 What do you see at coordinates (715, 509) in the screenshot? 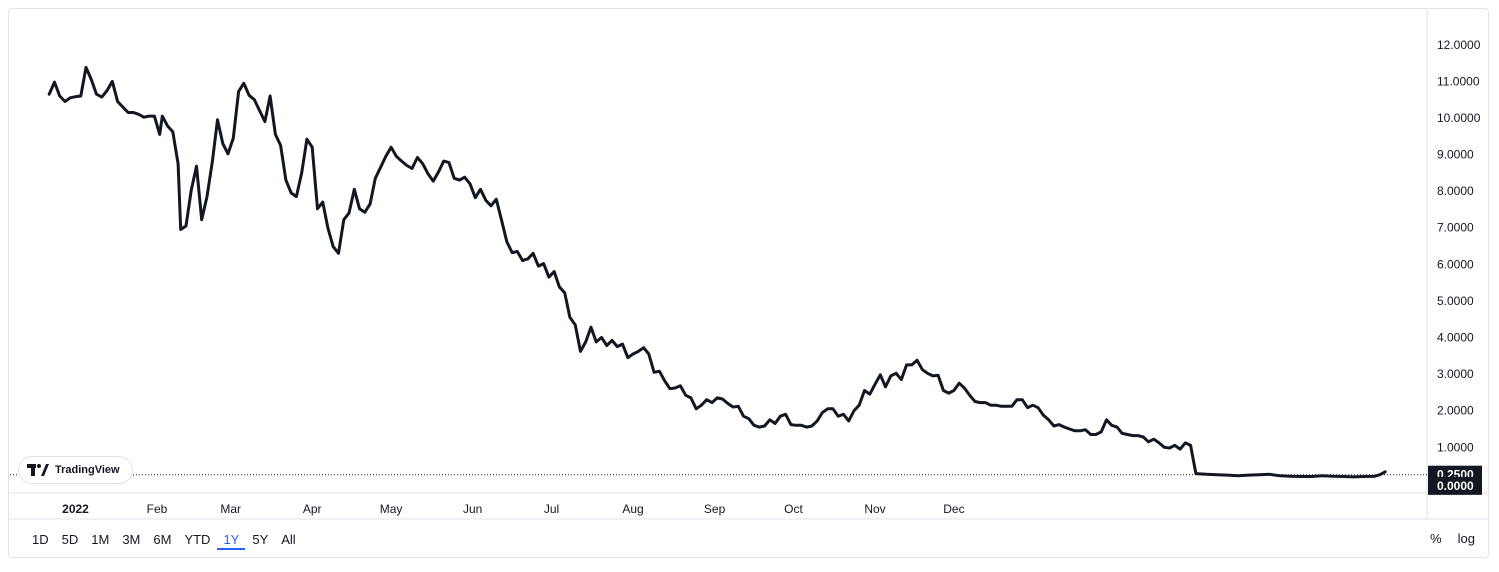
I see `x-tick-label: Sep` at bounding box center [715, 509].